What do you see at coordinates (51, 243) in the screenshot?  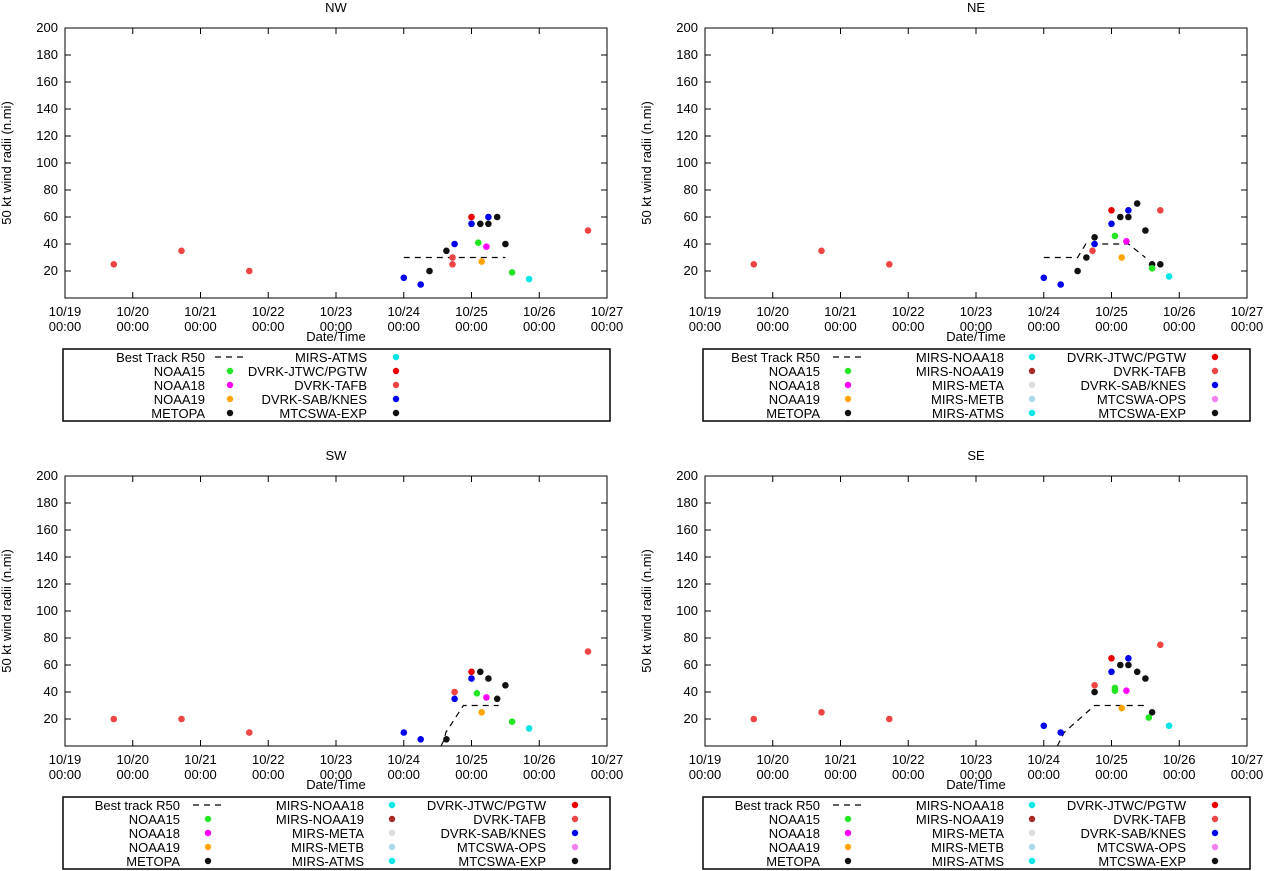 I see `y-tick-label: 40` at bounding box center [51, 243].